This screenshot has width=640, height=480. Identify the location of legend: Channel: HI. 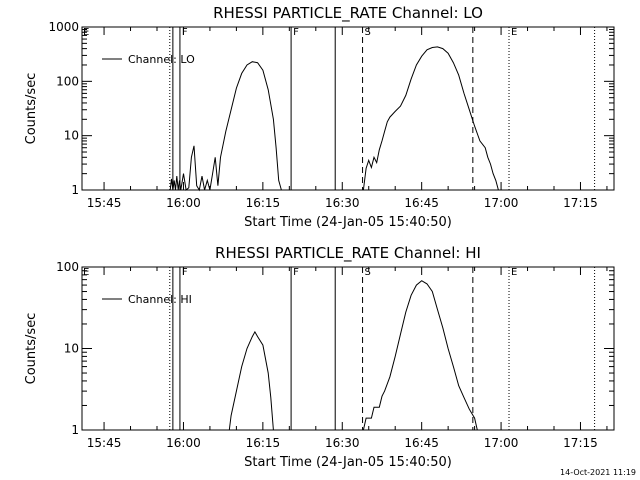
(147, 299).